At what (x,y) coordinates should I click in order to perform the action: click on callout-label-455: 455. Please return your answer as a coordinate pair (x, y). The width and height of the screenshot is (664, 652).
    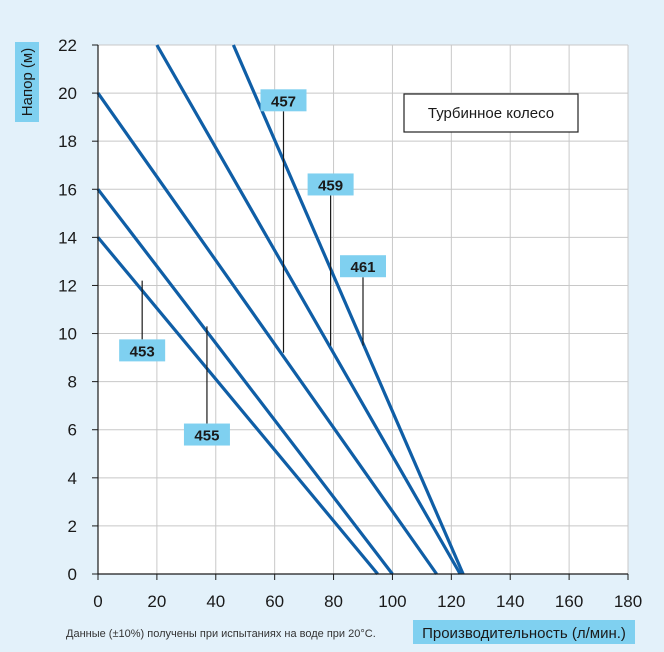
    Looking at the image, I should click on (206, 436).